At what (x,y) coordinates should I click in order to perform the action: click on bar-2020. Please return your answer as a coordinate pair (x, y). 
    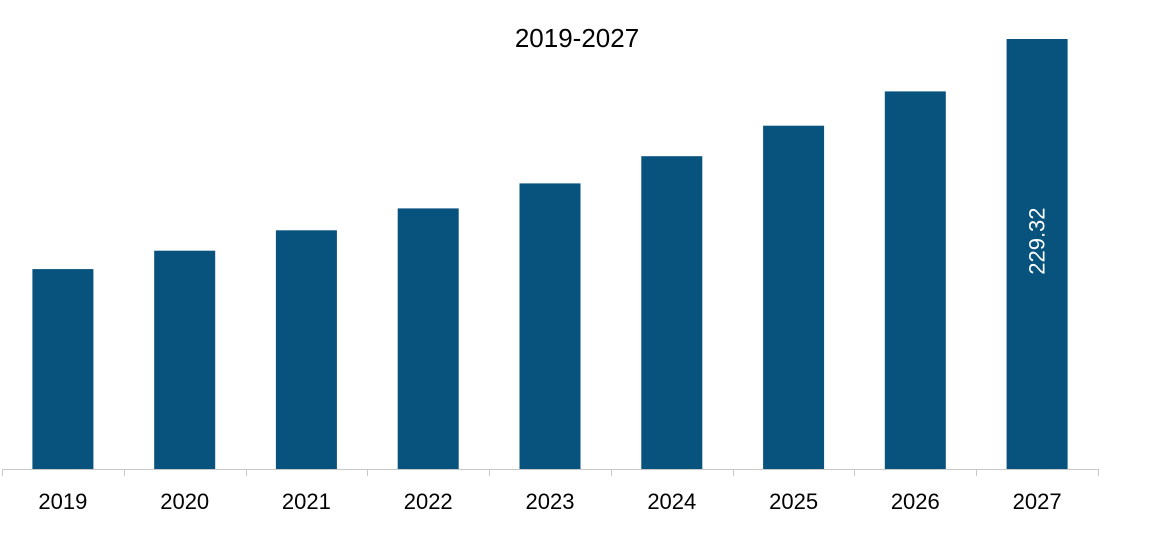
    Looking at the image, I should click on (185, 359).